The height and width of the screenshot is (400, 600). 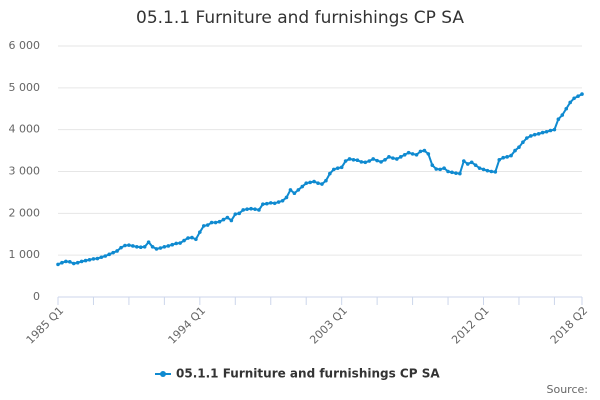 What do you see at coordinates (45, 325) in the screenshot?
I see `x-tick-label: 1985 Q1` at bounding box center [45, 325].